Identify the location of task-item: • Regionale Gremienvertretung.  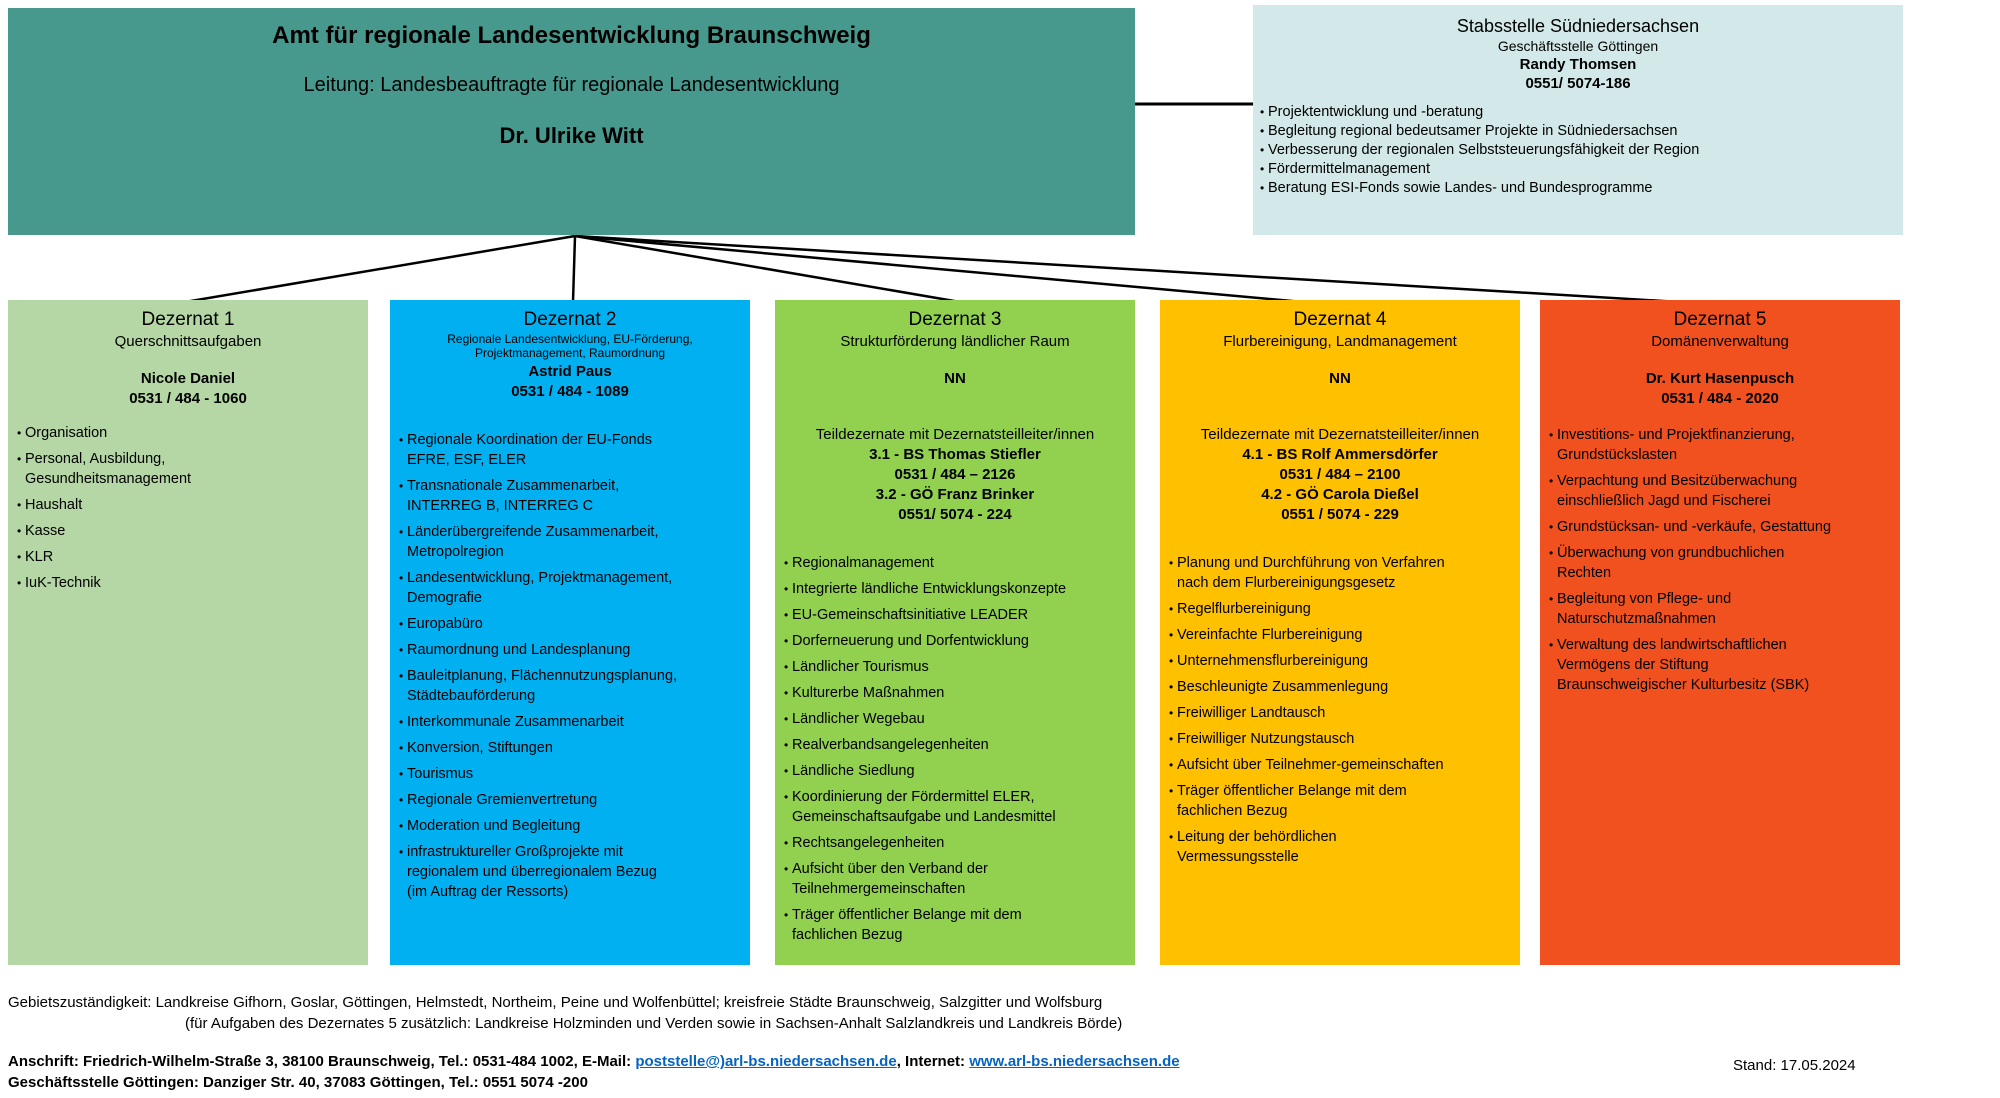
(572, 800).